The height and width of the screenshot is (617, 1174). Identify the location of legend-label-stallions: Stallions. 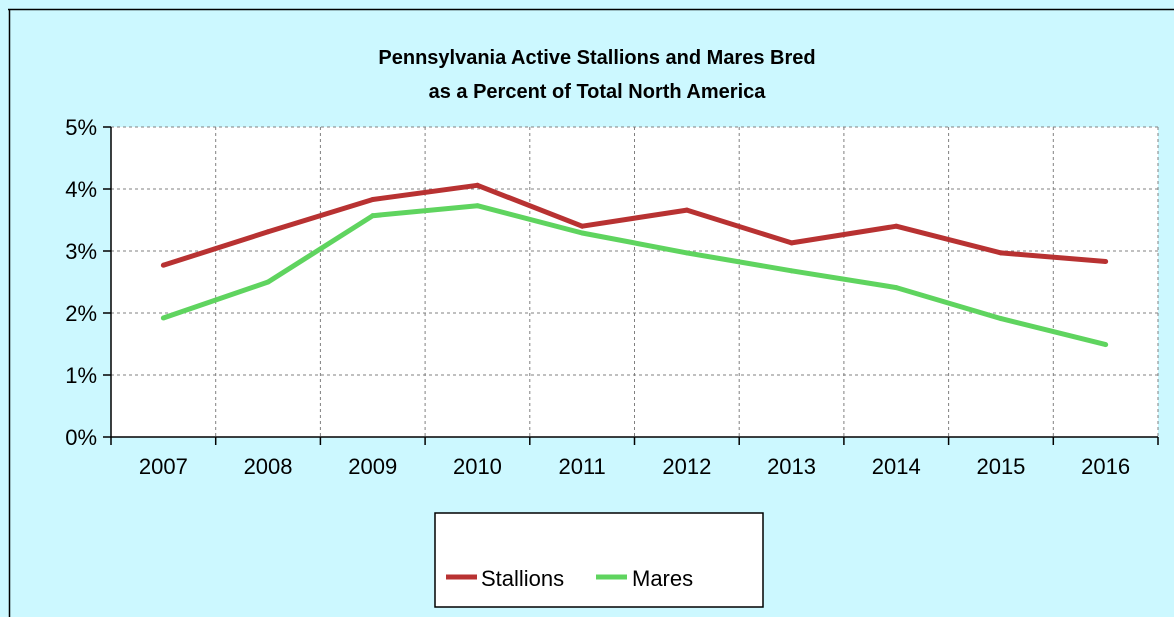
(522, 578).